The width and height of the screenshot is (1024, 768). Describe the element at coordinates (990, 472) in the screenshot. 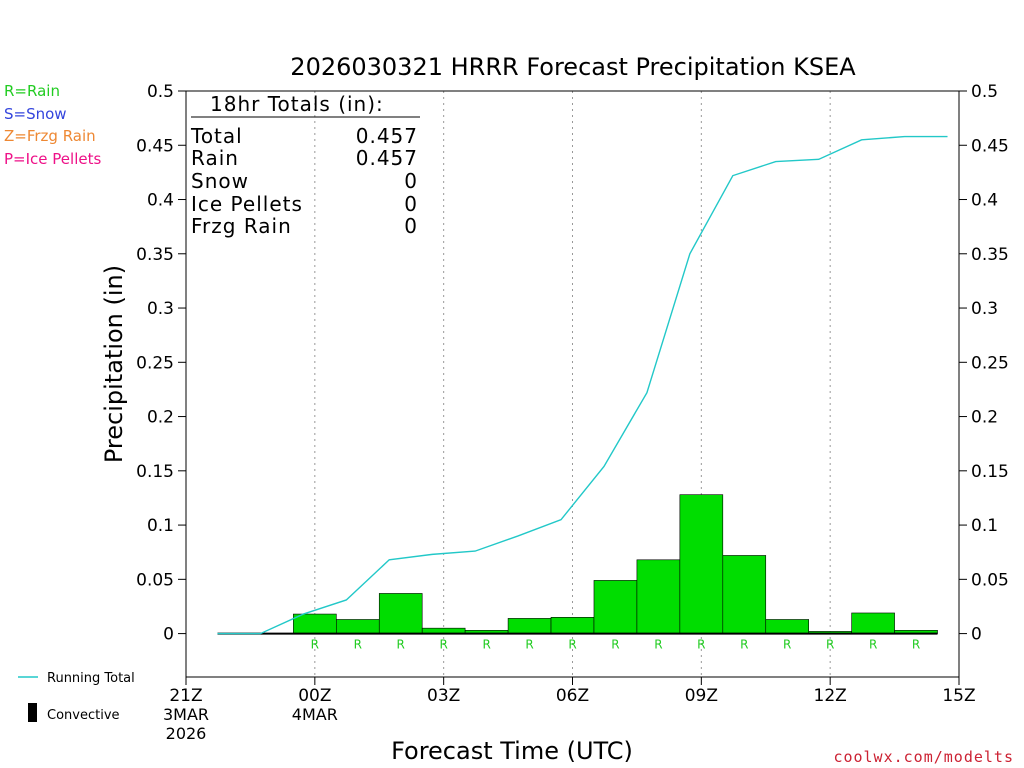

I see `y-tick-label-right-3: 0.15` at that location.